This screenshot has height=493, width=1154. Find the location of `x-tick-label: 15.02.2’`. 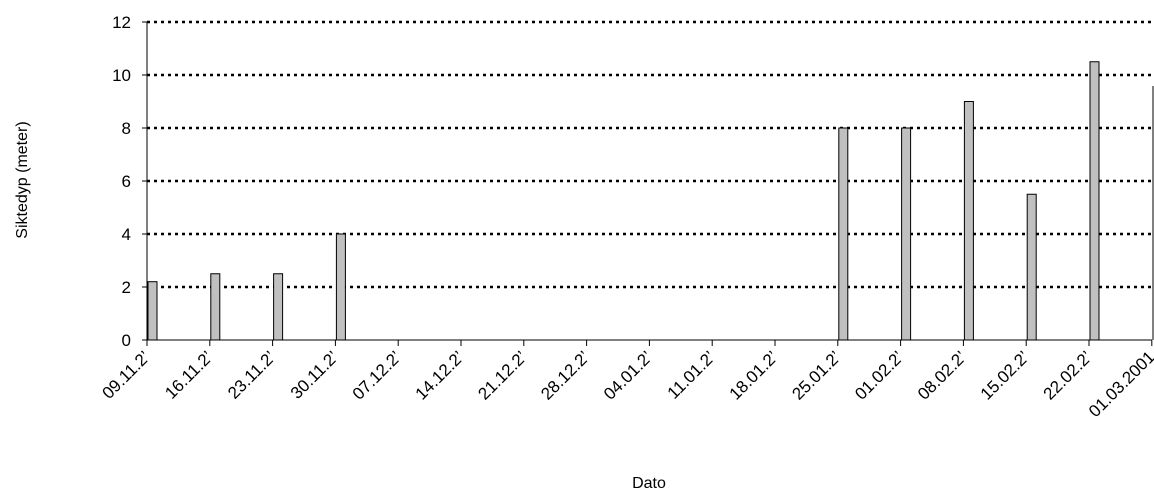

x-tick-label: 15.02.2’ is located at coordinates (1005, 375).